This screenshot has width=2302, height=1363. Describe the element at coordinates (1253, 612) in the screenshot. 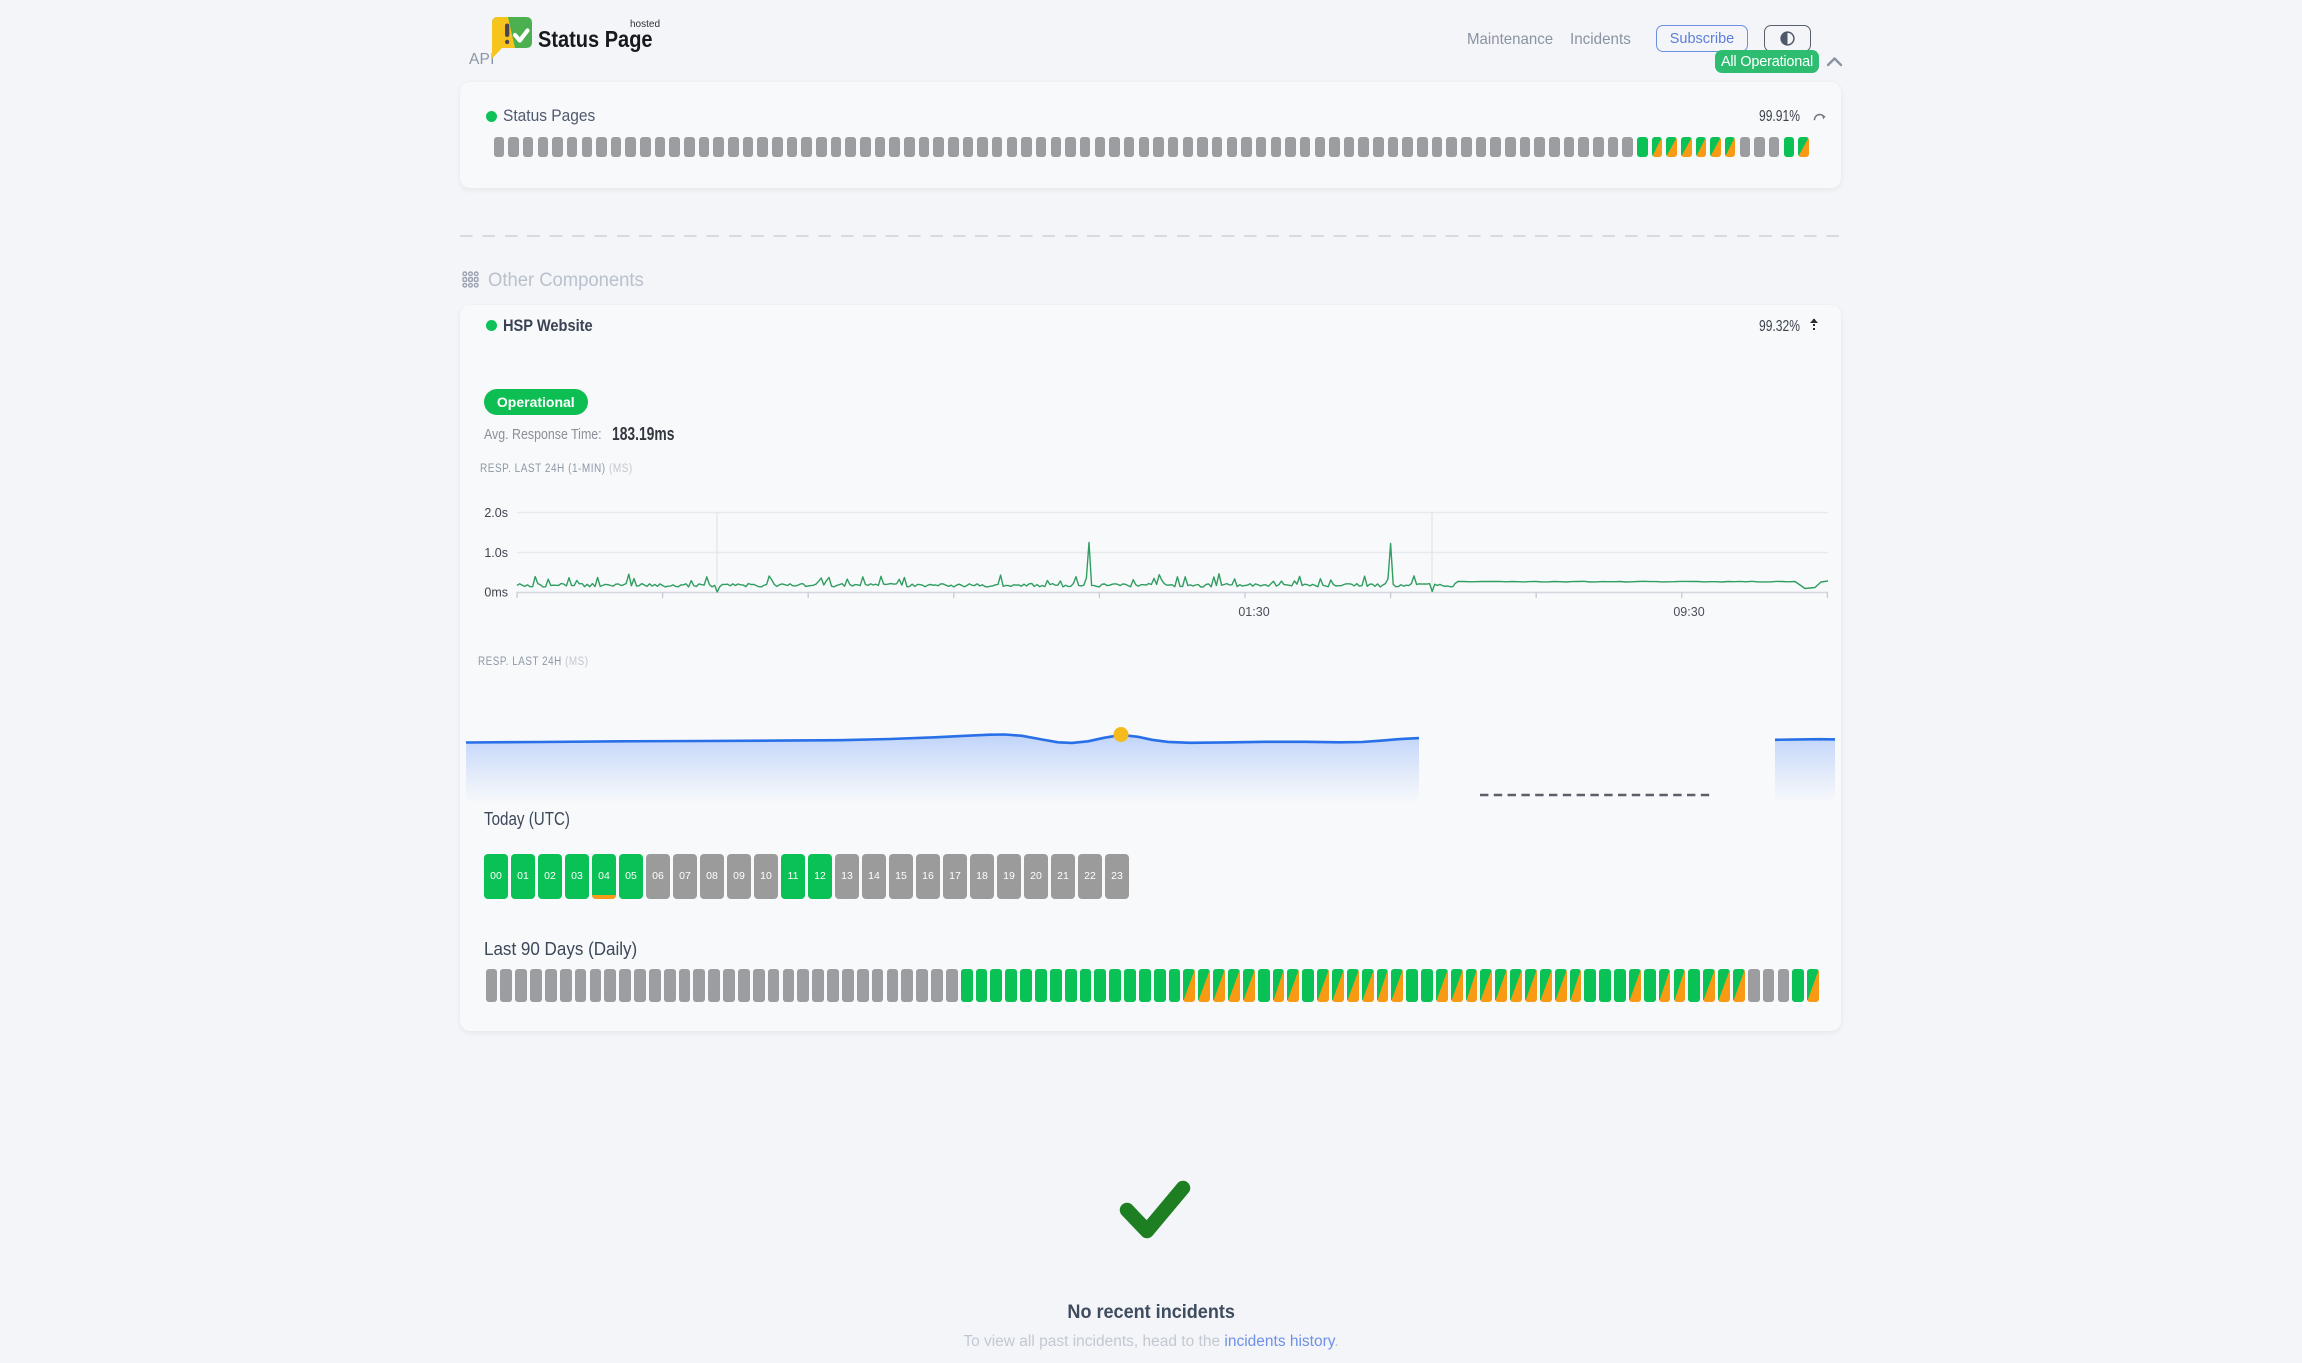

I see `svg-text: 01:30` at that location.